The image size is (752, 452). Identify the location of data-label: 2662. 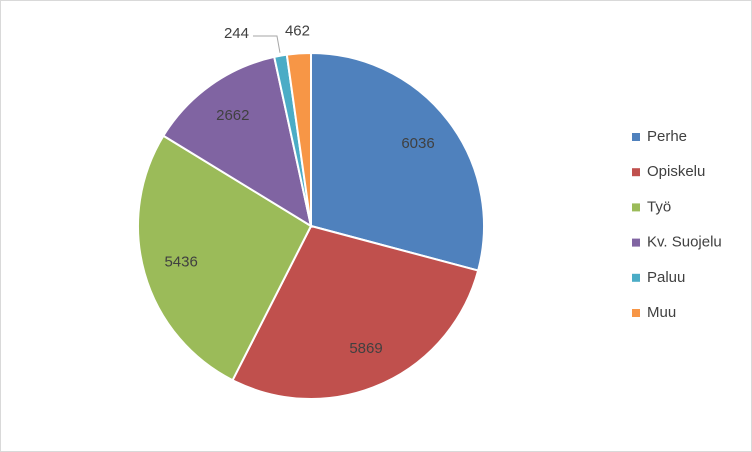
(232, 115).